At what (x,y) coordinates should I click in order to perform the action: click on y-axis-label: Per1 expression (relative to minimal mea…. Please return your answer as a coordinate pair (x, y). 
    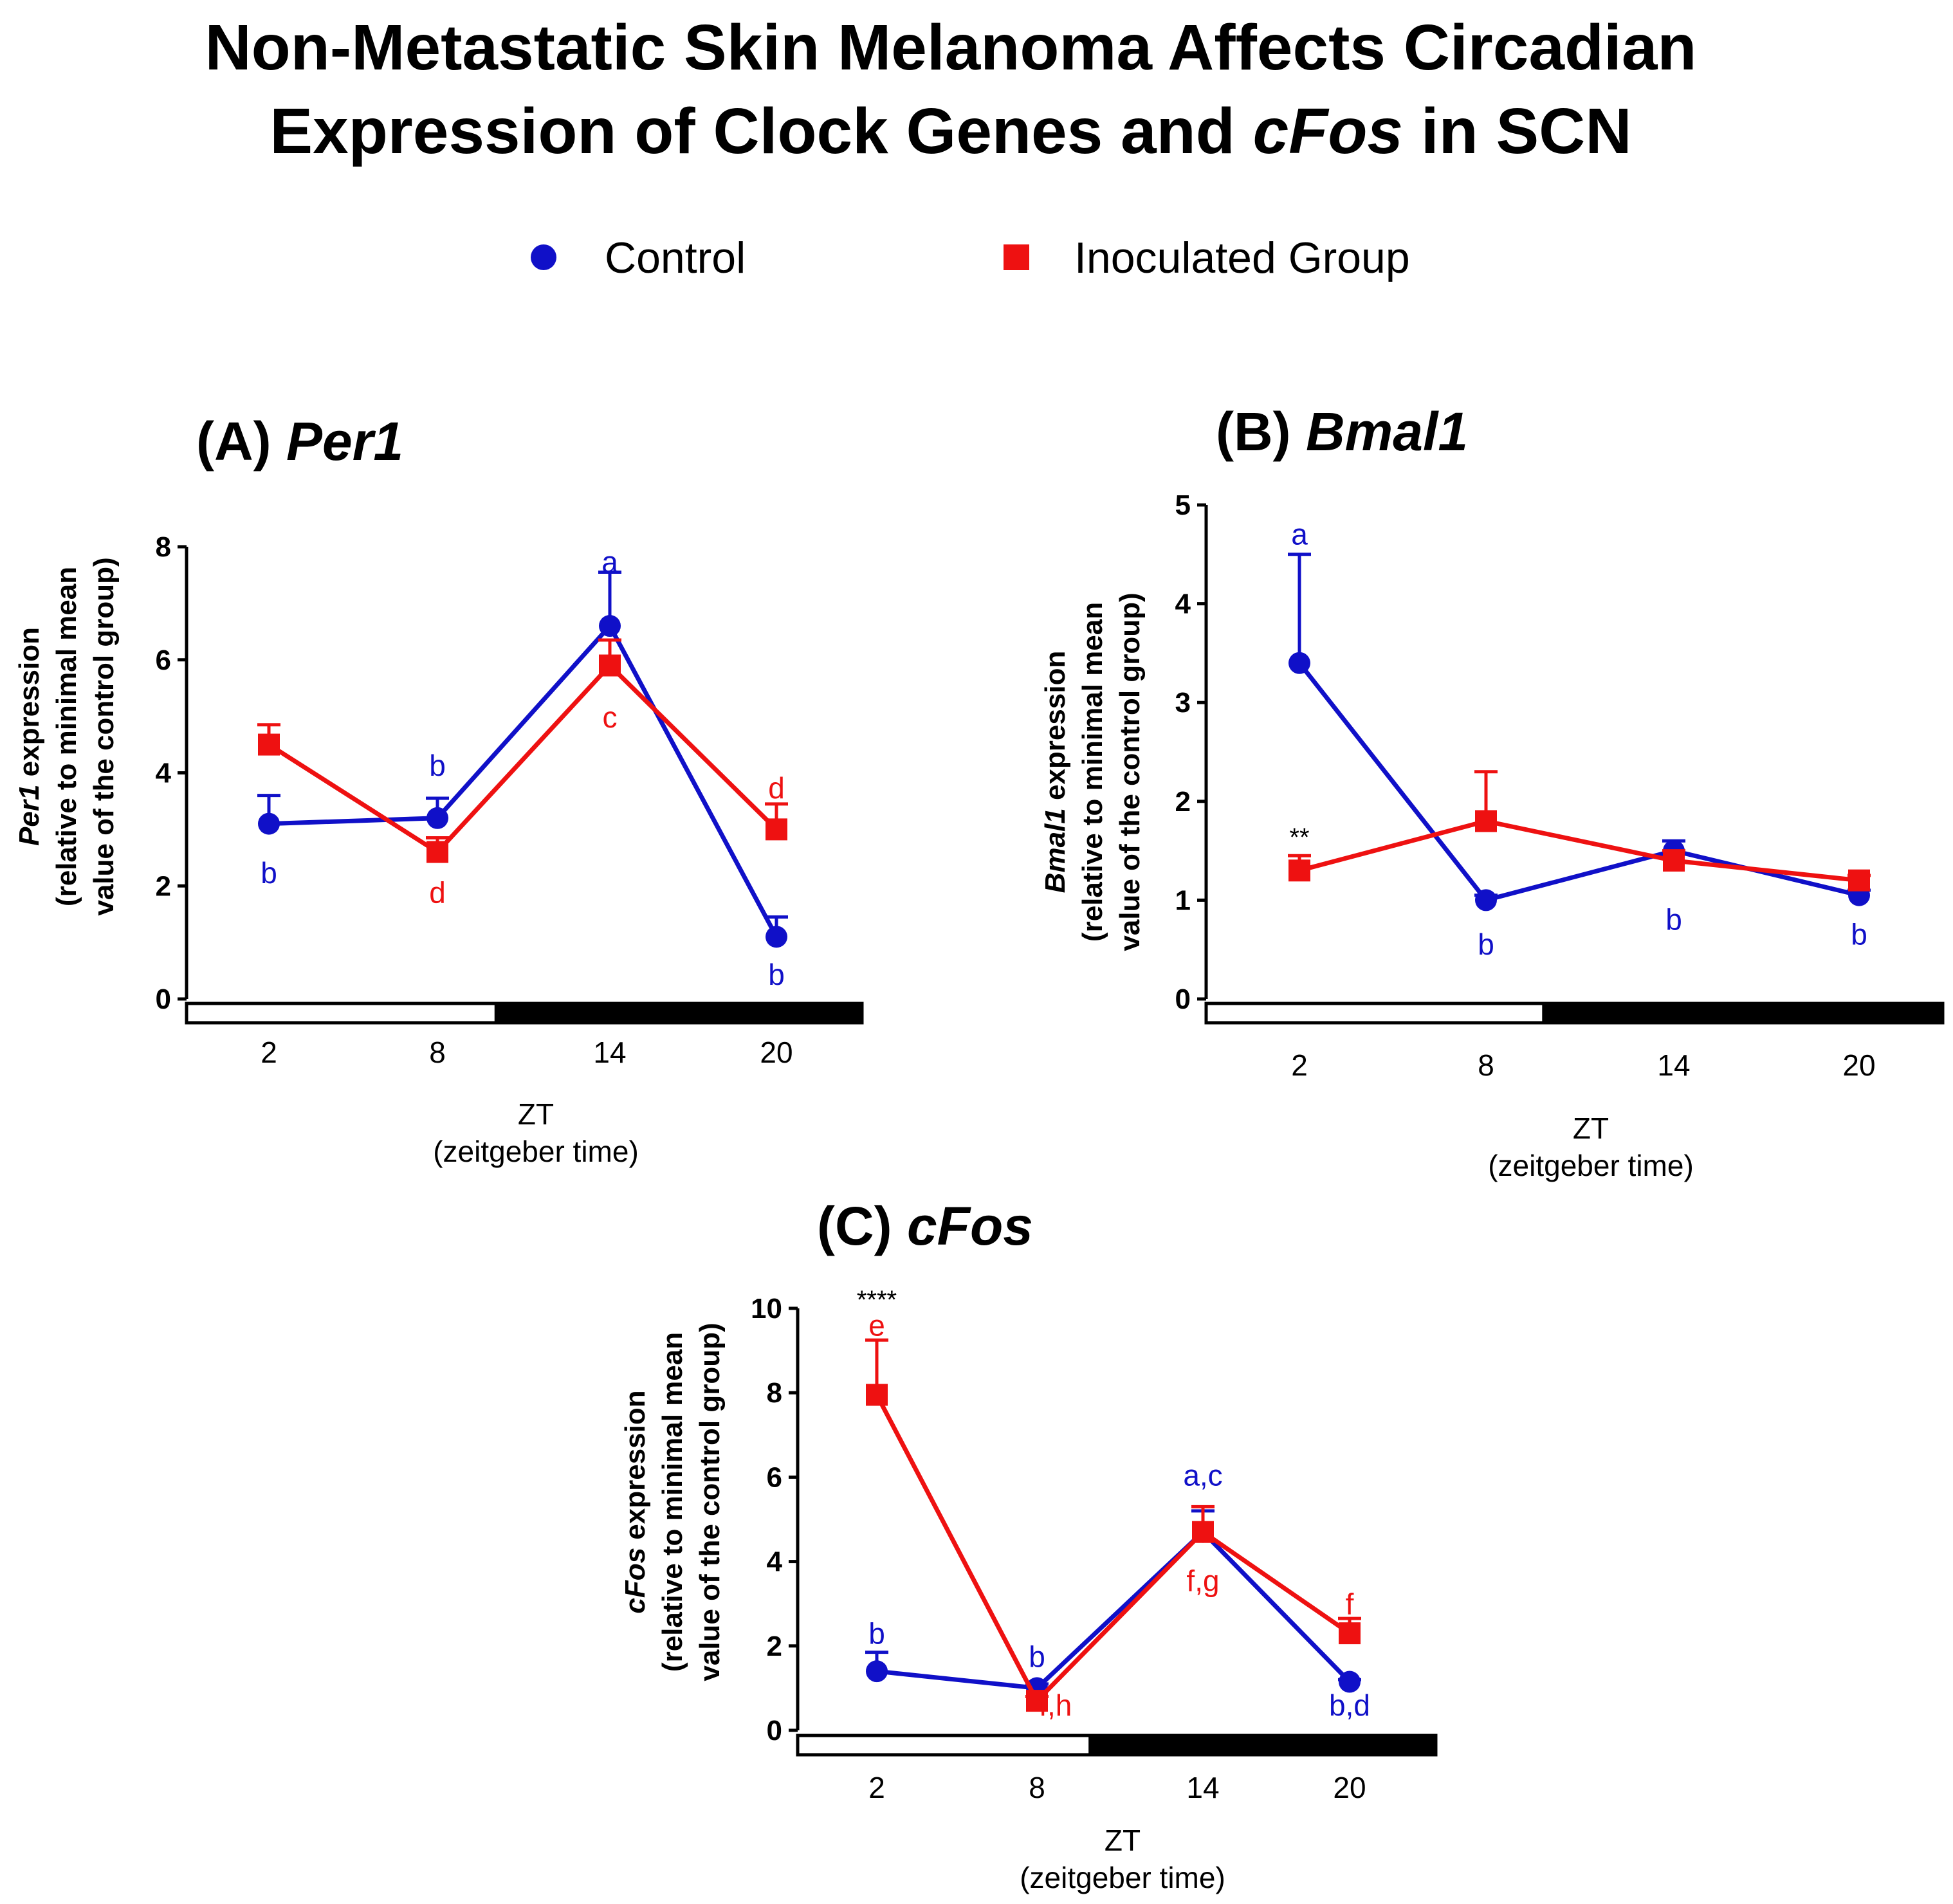
    Looking at the image, I should click on (67, 736).